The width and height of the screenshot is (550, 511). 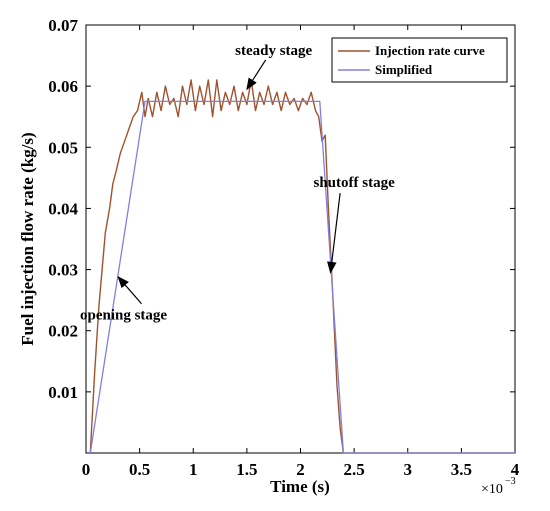 What do you see at coordinates (63, 270) in the screenshot?
I see `y-tick-label: 0.03` at bounding box center [63, 270].